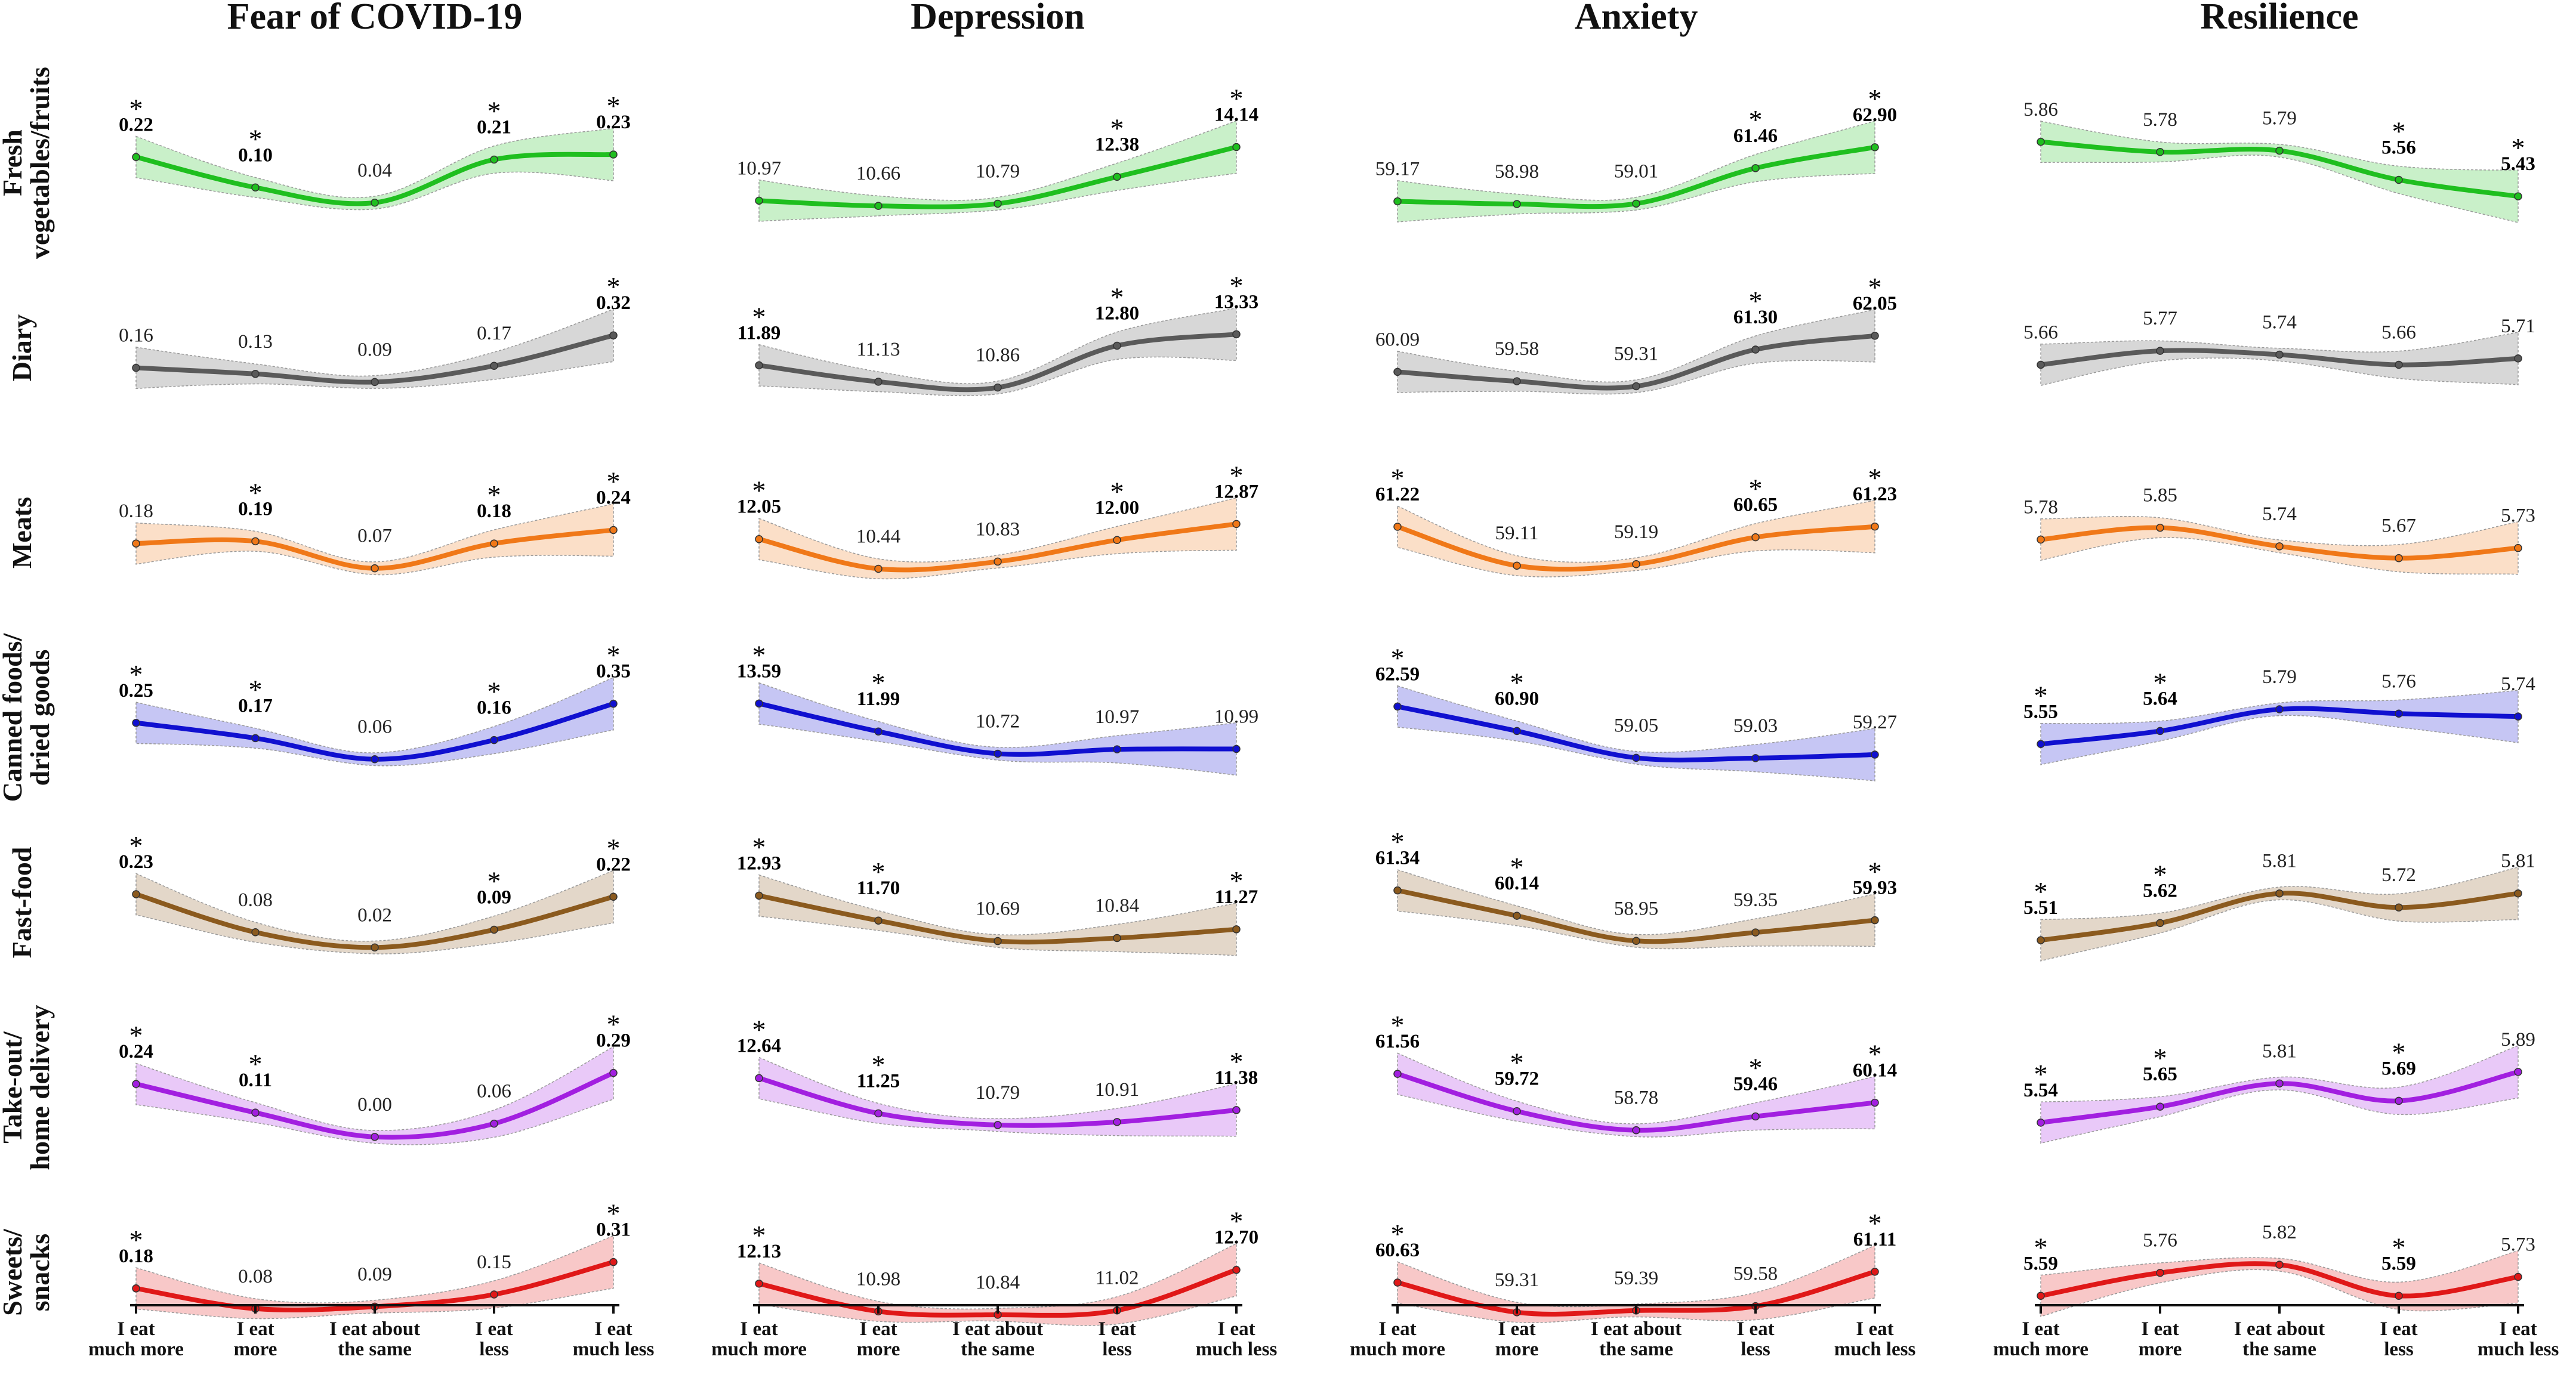 The width and height of the screenshot is (2576, 1378). I want to click on value-label-takeout-depression-4: 11.38, so click(1236, 1078).